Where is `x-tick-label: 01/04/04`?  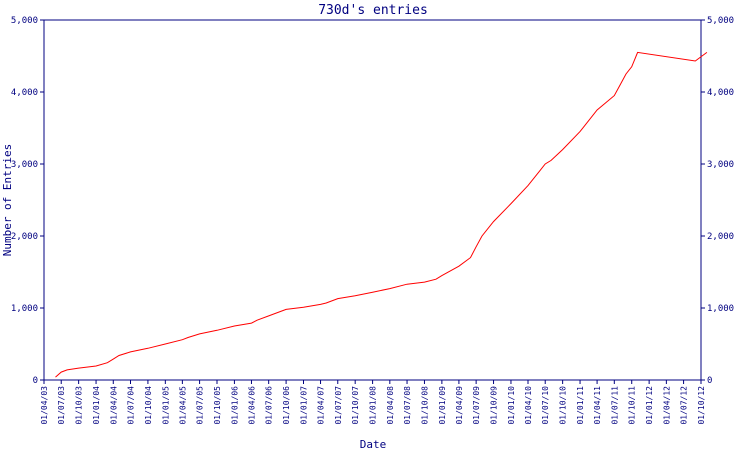
x-tick-label: 01/04/04 is located at coordinates (113, 405).